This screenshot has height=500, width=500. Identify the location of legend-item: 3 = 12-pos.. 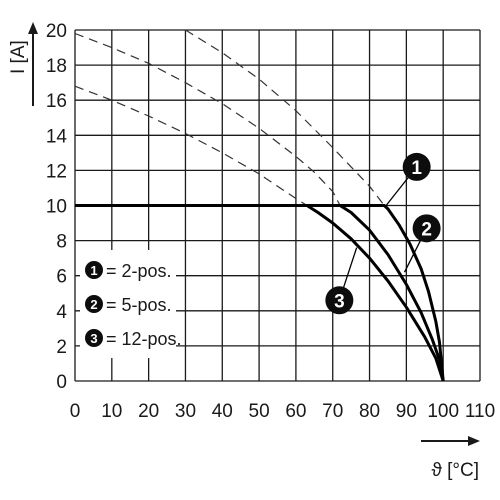
(133, 339).